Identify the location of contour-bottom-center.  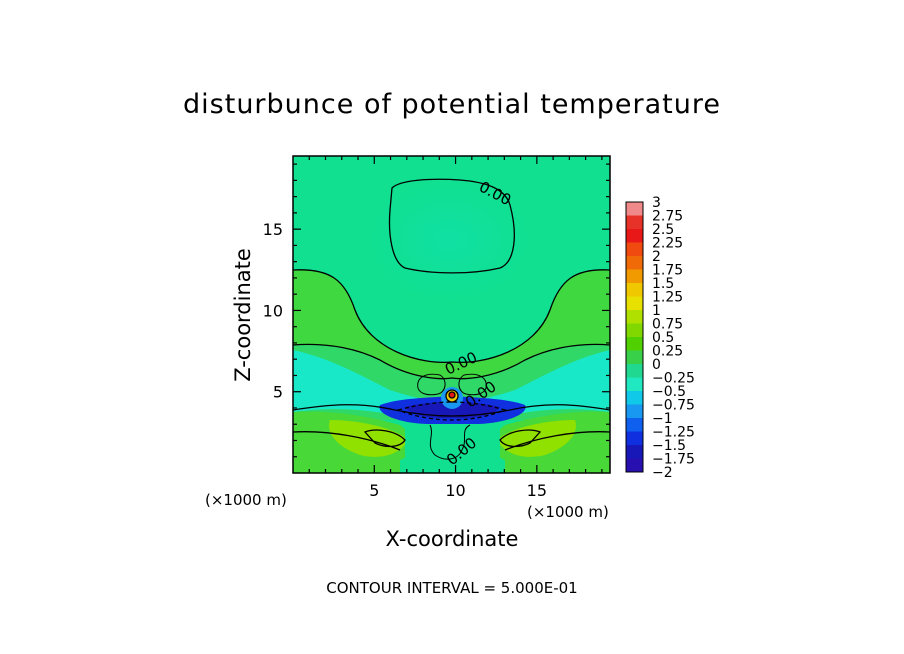
(450, 442).